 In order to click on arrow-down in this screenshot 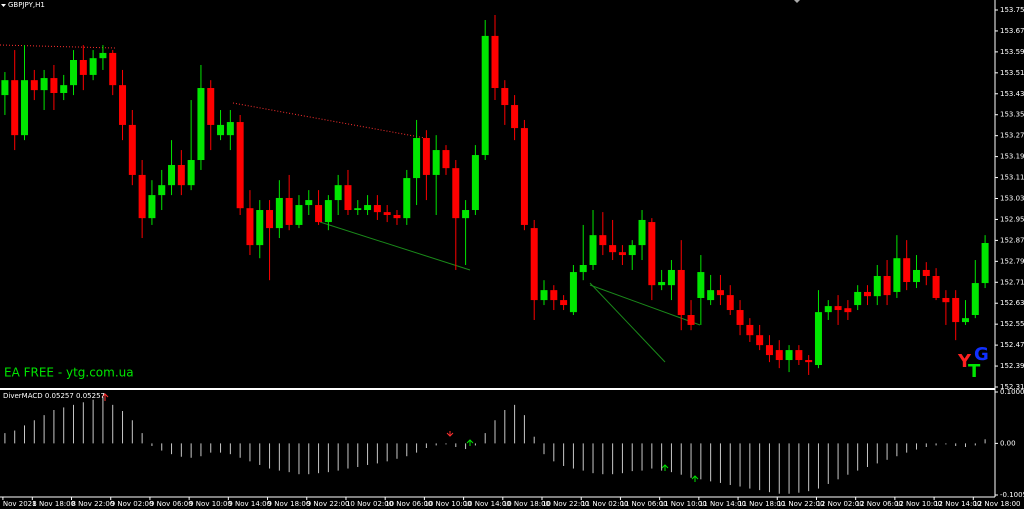, I will do `click(450, 434)`.